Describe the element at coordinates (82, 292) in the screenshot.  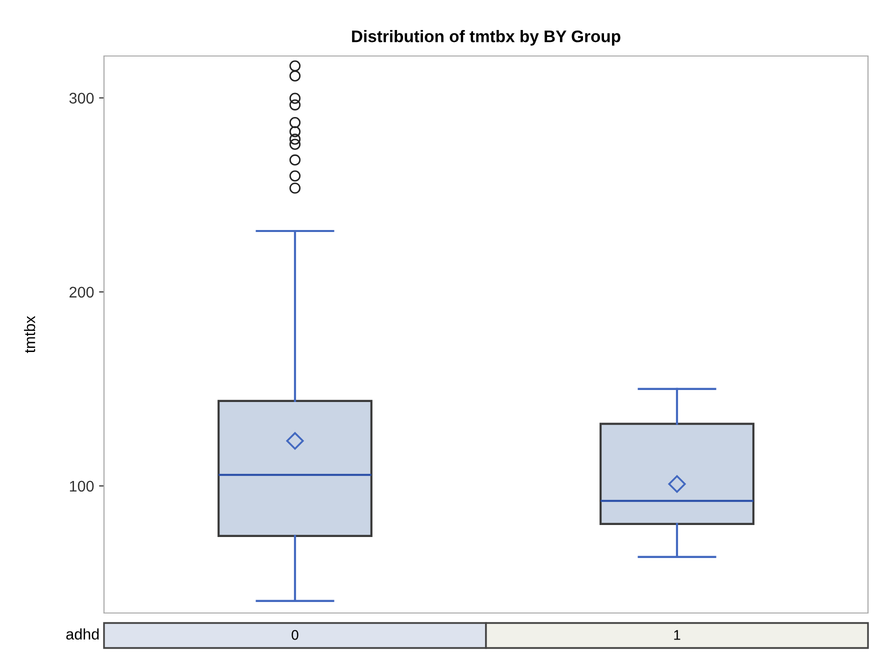
I see `y-tick-label: 200` at that location.